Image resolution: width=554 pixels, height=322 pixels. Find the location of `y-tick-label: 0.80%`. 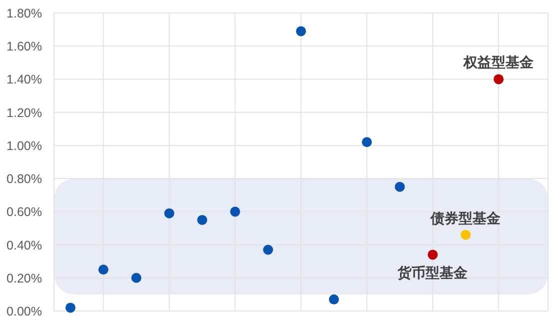

y-tick-label: 0.80% is located at coordinates (24, 179).